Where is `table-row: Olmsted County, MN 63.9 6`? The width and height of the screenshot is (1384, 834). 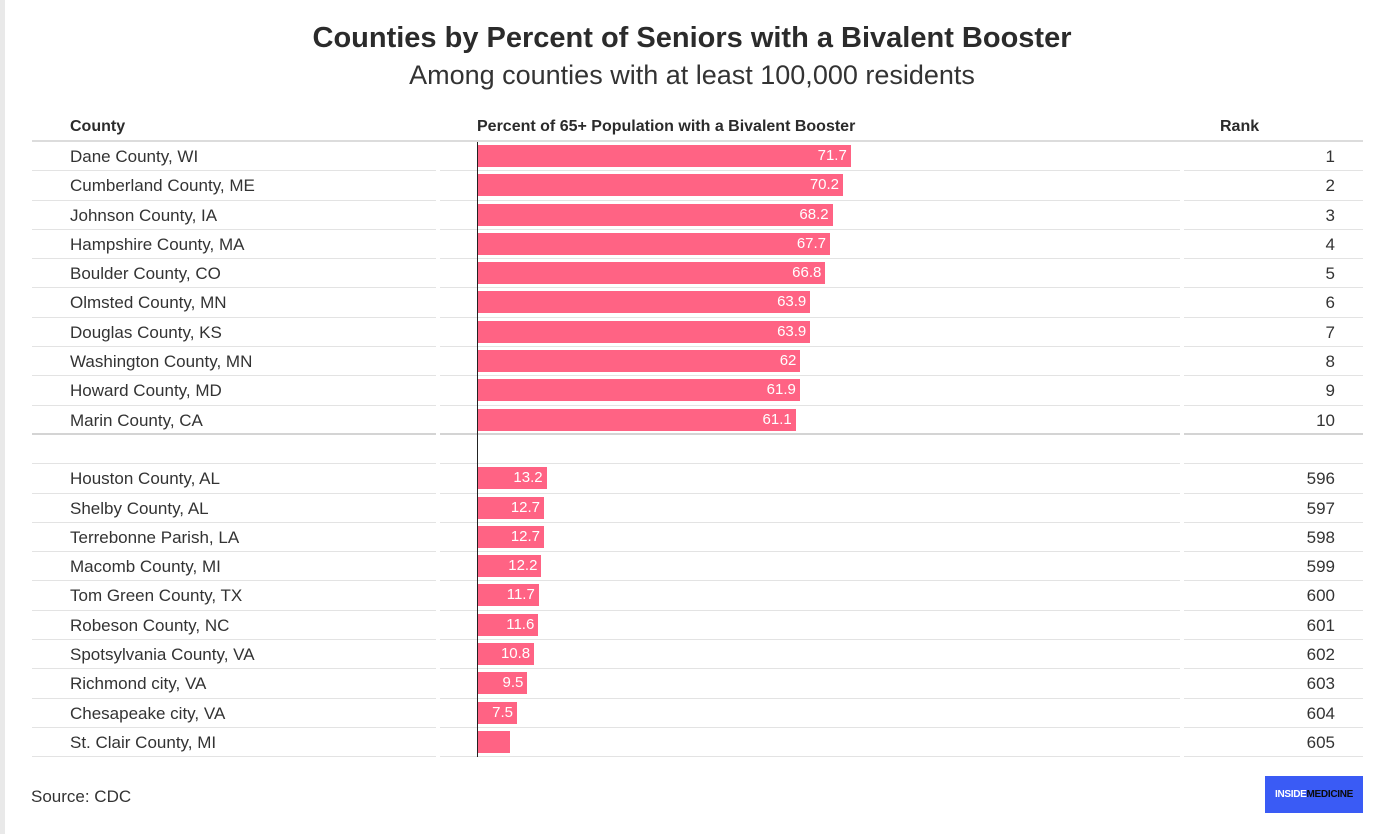 table-row: Olmsted County, MN 63.9 6 is located at coordinates (697, 303).